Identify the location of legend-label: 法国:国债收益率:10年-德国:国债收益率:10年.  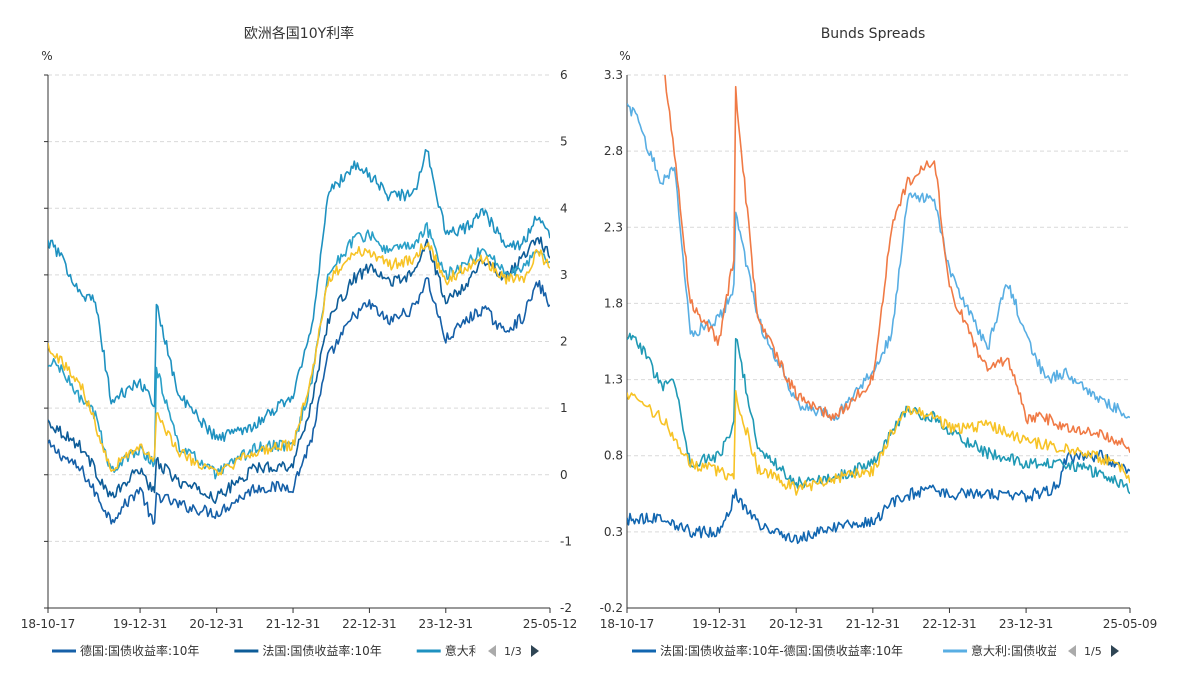
(781, 650).